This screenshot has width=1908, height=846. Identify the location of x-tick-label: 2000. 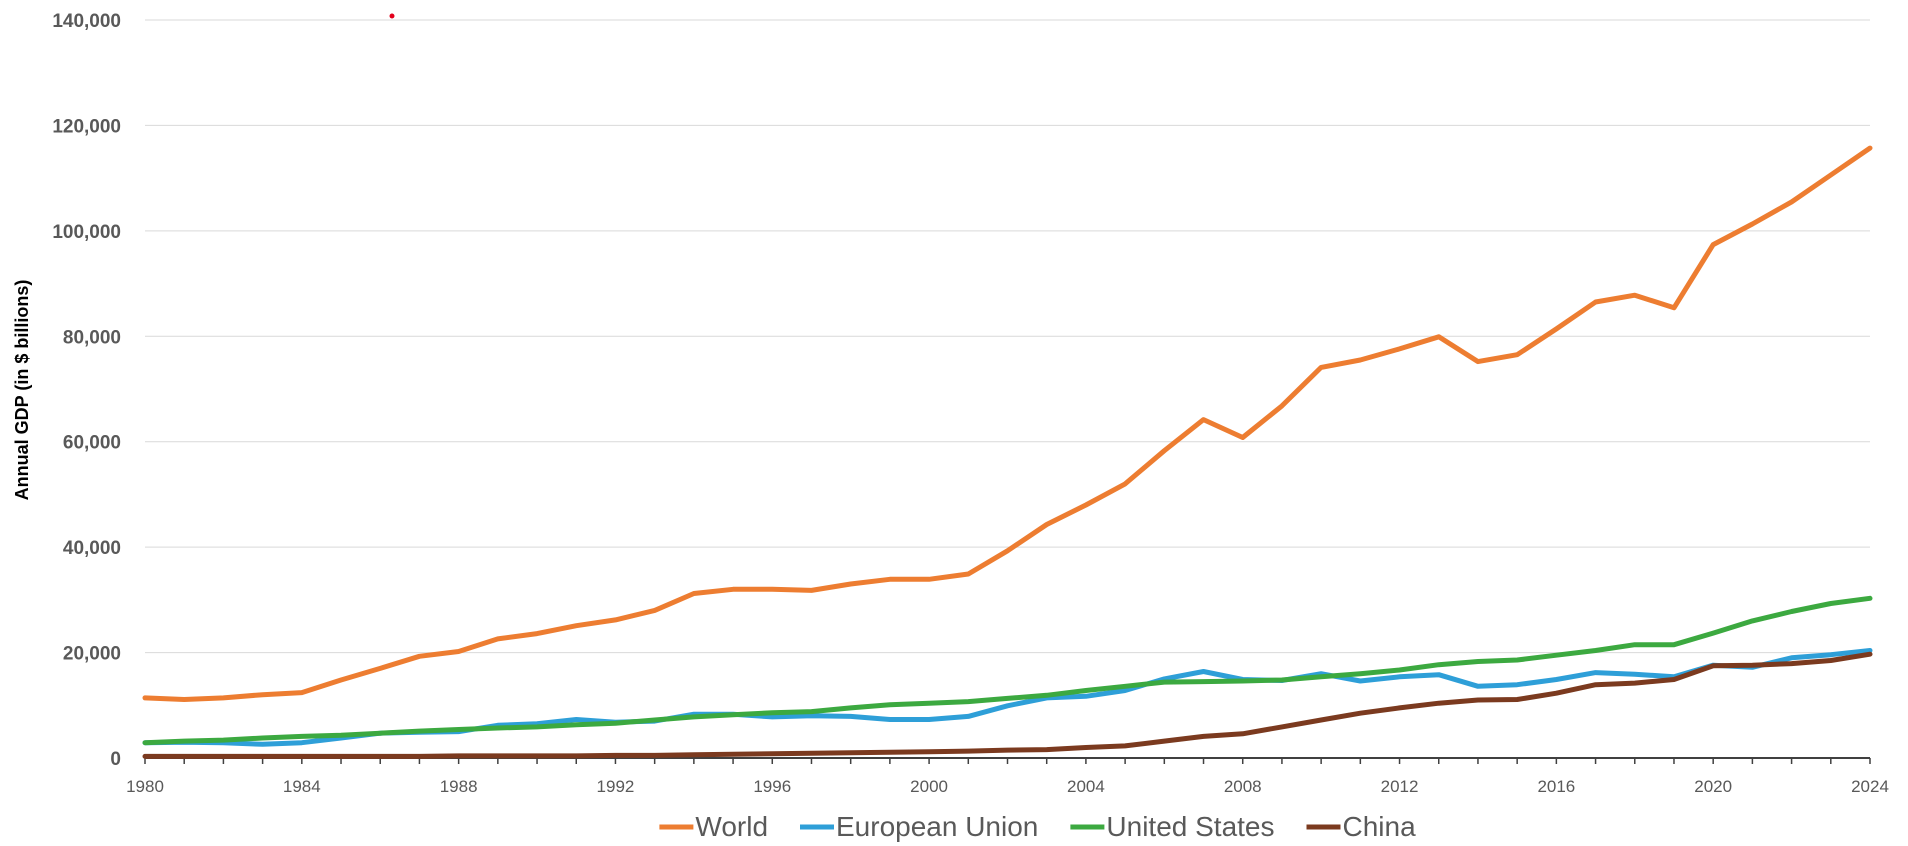
(929, 786).